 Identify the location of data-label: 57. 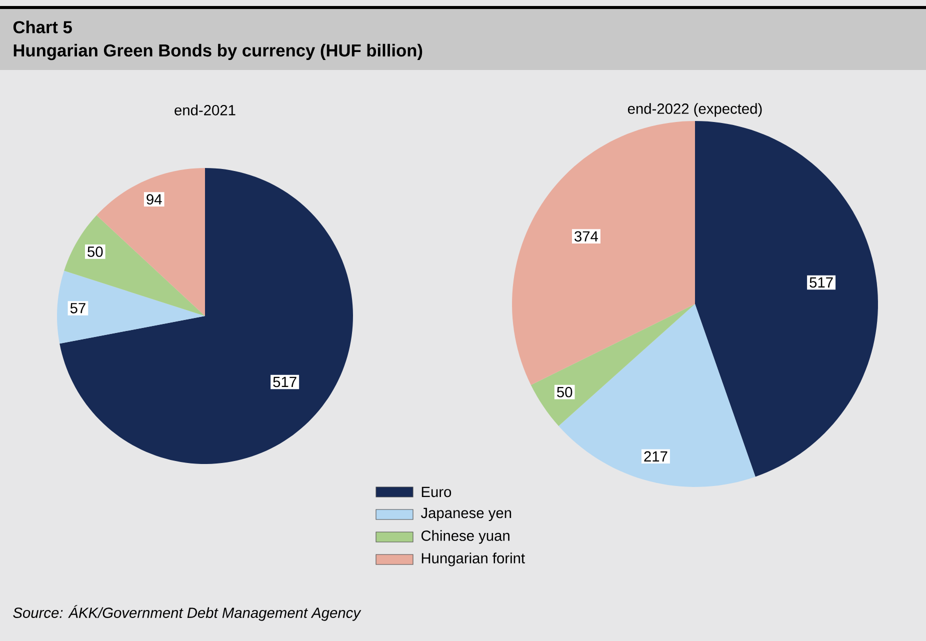
(78, 308).